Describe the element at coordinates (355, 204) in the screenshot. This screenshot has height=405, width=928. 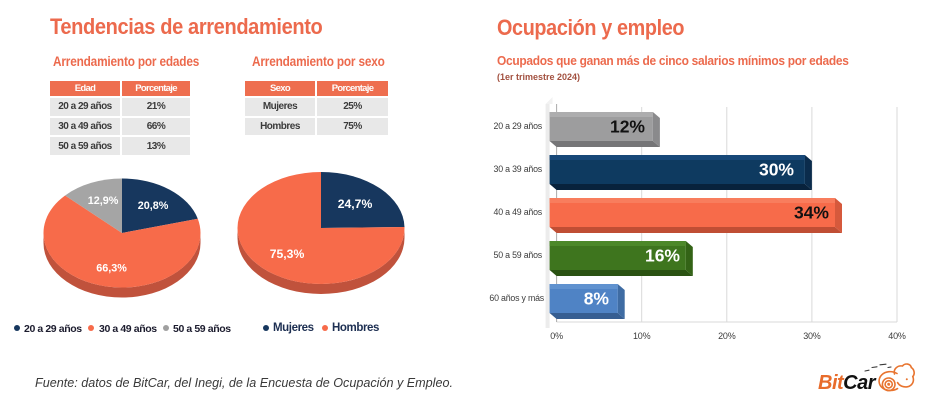
I see `svg-text: 24,7%` at that location.